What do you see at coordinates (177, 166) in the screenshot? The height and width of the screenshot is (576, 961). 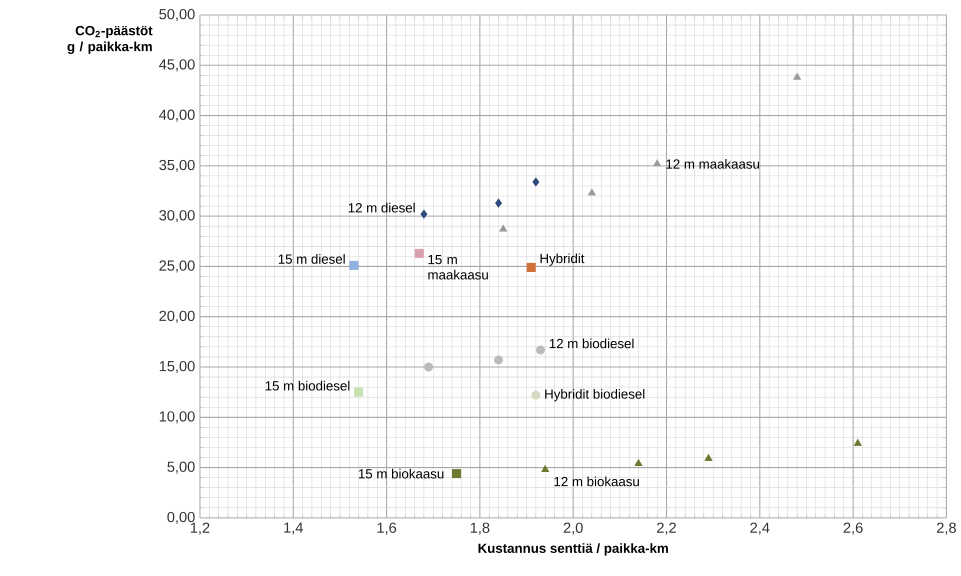 I see `y-tick-label: 35,00` at bounding box center [177, 166].